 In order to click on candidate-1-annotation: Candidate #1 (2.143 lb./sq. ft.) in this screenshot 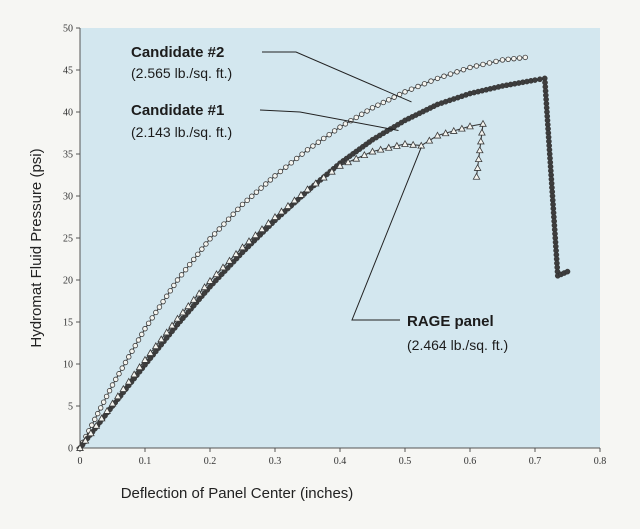, I will do `click(265, 121)`.